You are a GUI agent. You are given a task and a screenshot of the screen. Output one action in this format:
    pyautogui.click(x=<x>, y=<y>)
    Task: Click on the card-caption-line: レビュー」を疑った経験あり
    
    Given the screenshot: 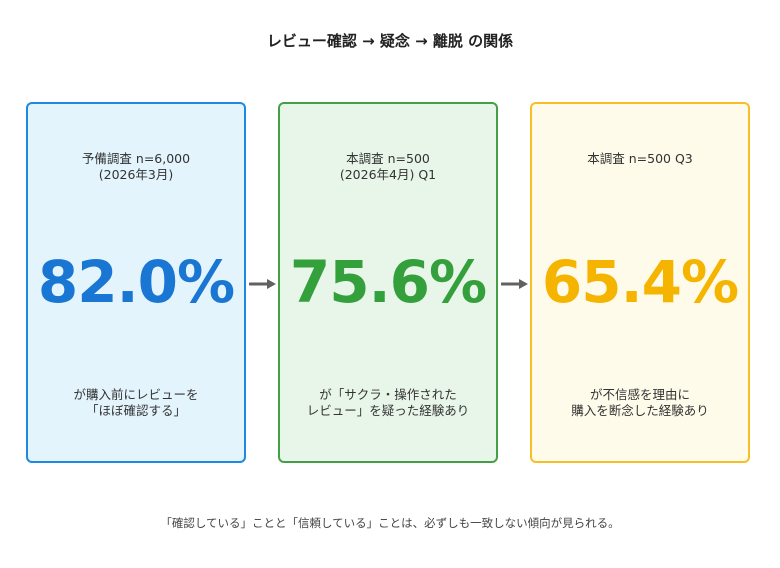 What is the action you would take?
    pyautogui.click(x=388, y=410)
    